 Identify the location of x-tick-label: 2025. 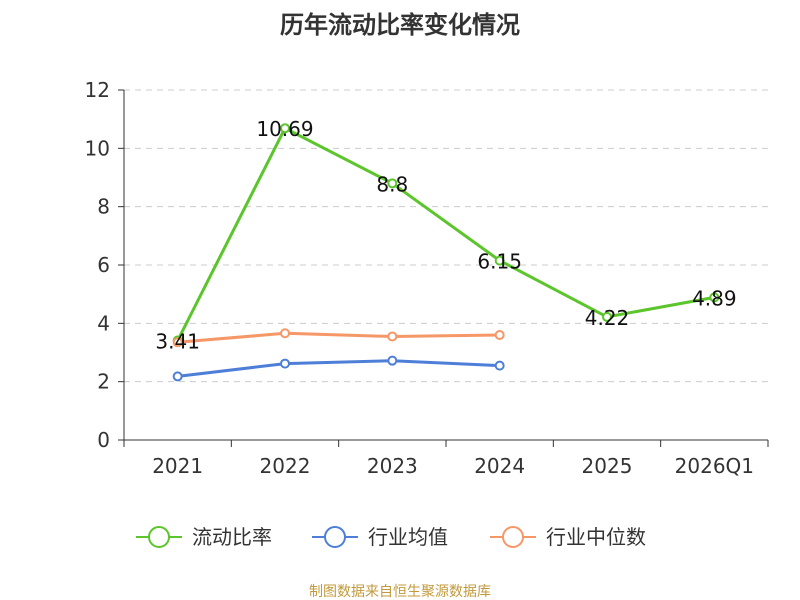
(607, 466).